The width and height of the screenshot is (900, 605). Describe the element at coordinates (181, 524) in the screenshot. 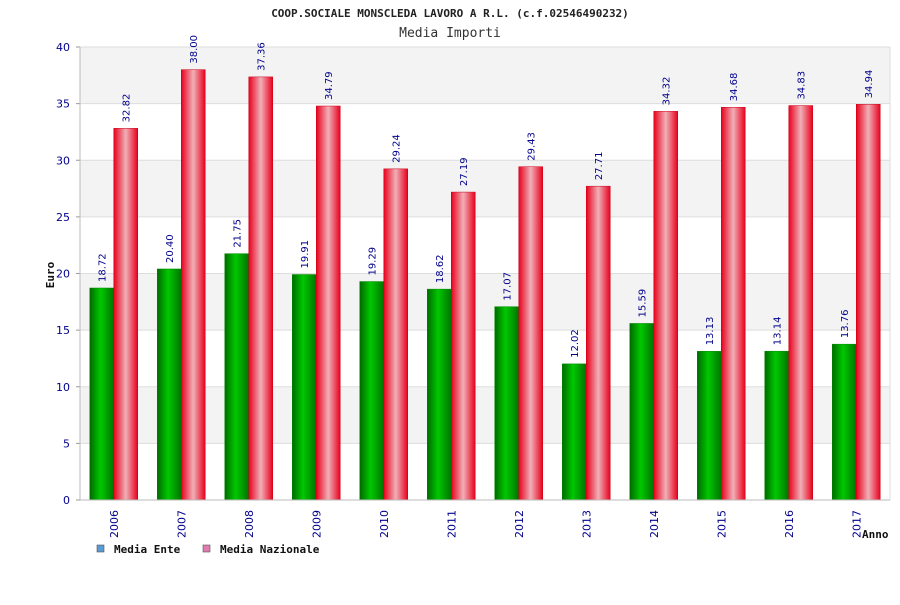

I see `x-tick-label: 2007` at that location.